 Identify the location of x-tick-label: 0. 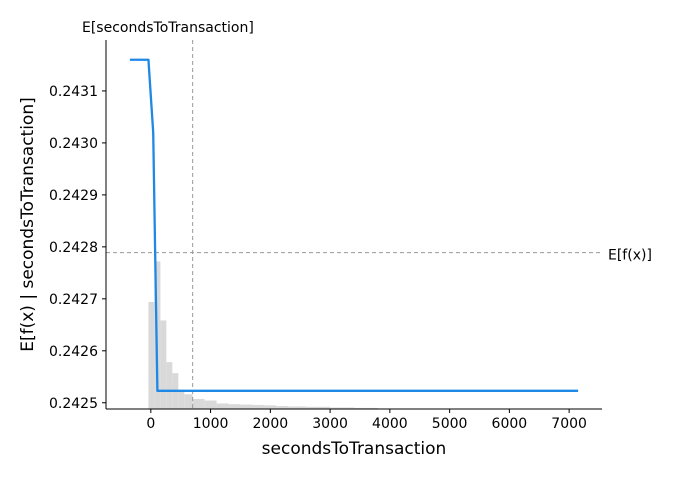
(150, 424).